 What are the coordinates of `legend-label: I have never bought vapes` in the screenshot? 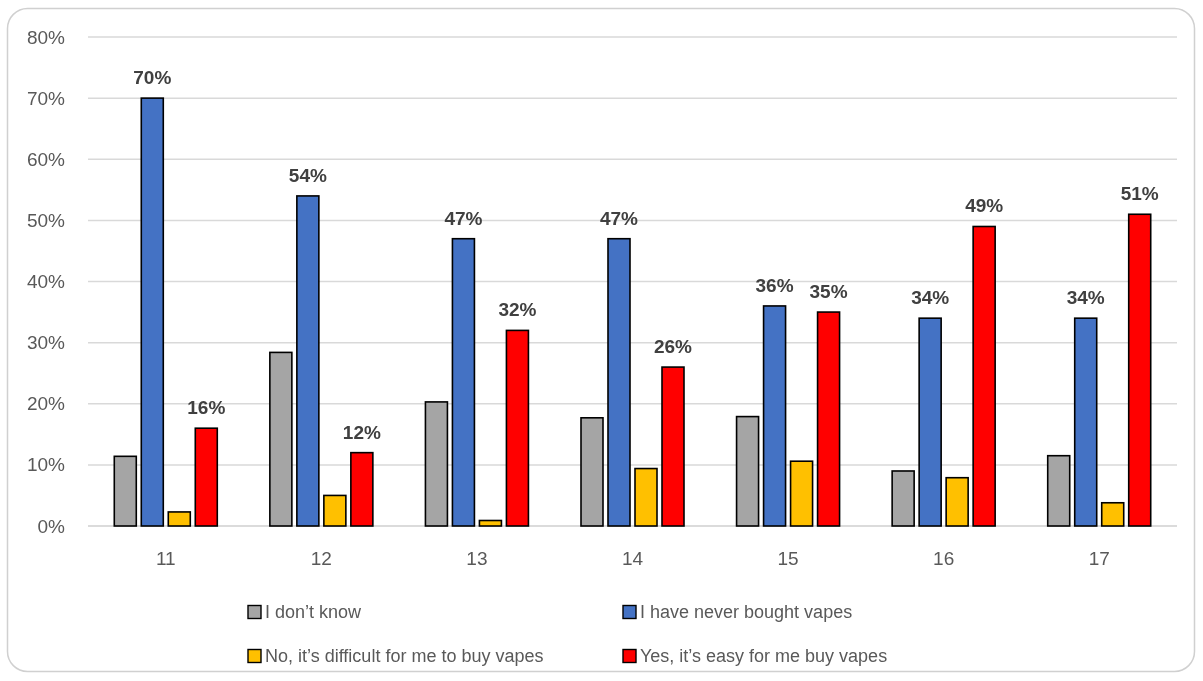 It's located at (746, 612).